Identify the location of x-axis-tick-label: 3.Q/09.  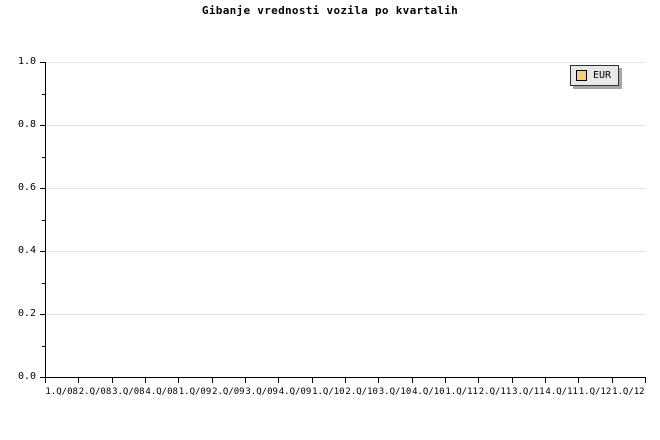
(261, 392).